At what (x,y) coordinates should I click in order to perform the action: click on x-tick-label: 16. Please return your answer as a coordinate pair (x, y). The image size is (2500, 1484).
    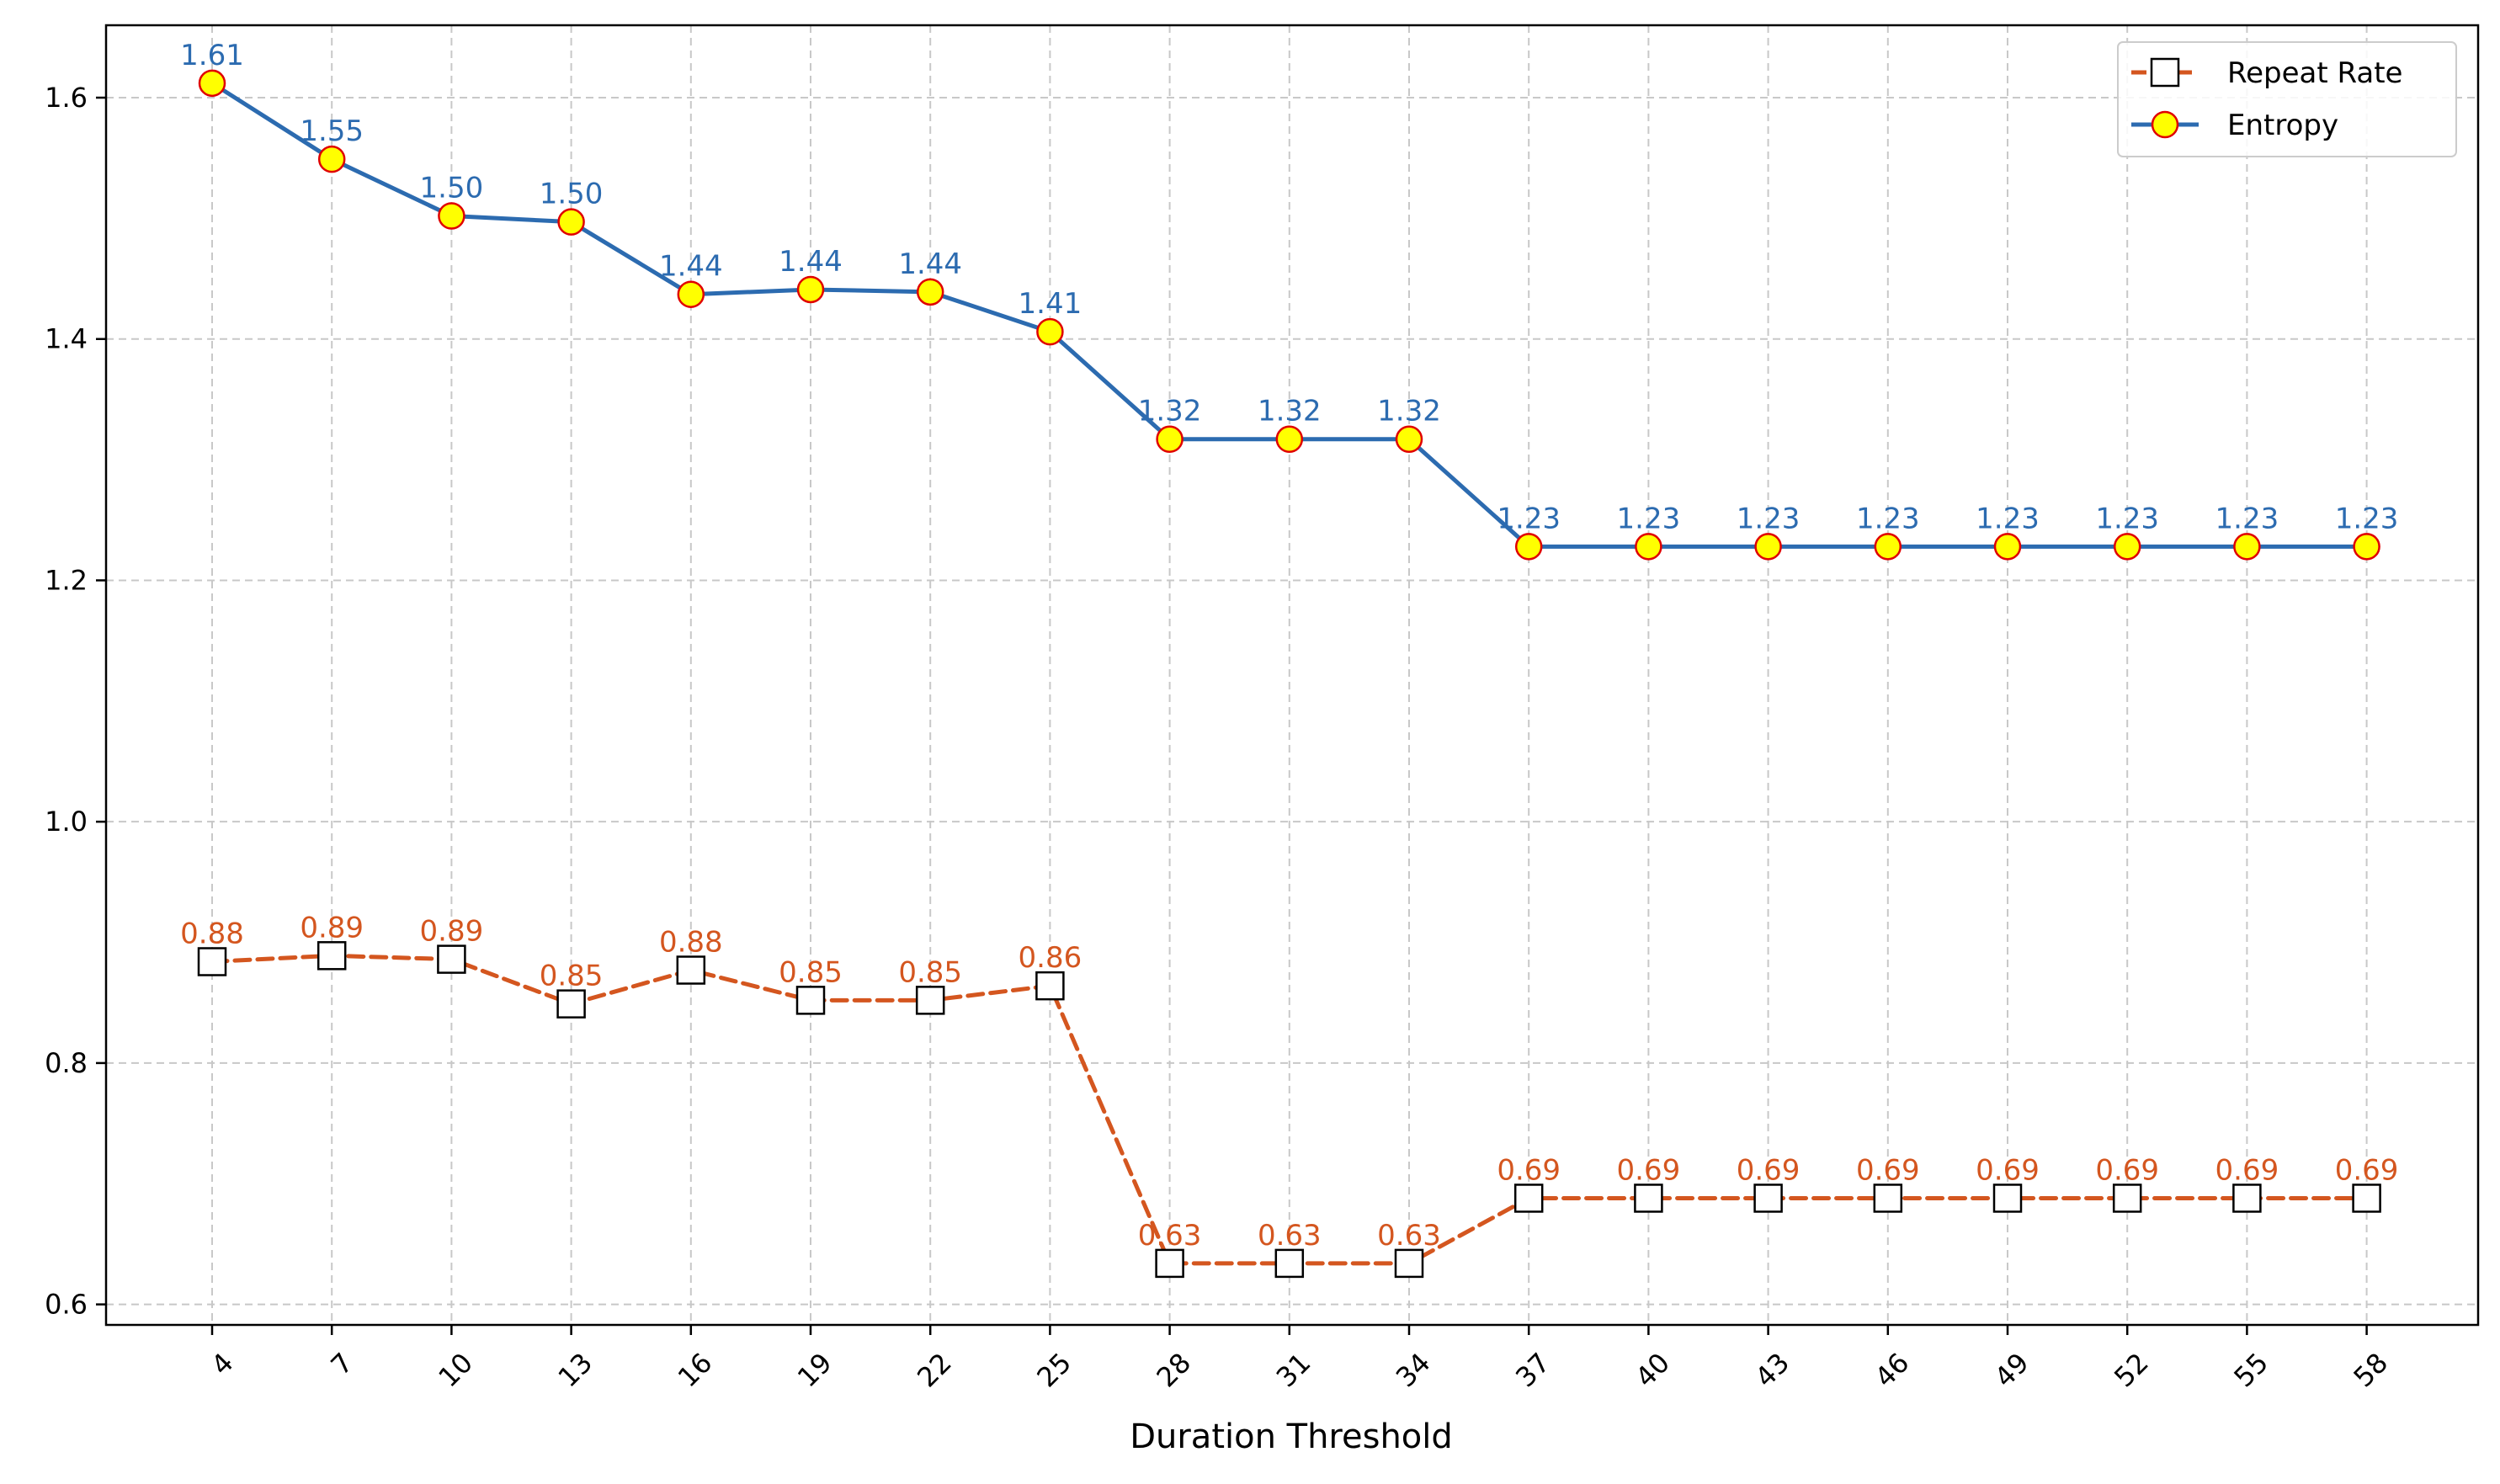
    Looking at the image, I should click on (695, 1370).